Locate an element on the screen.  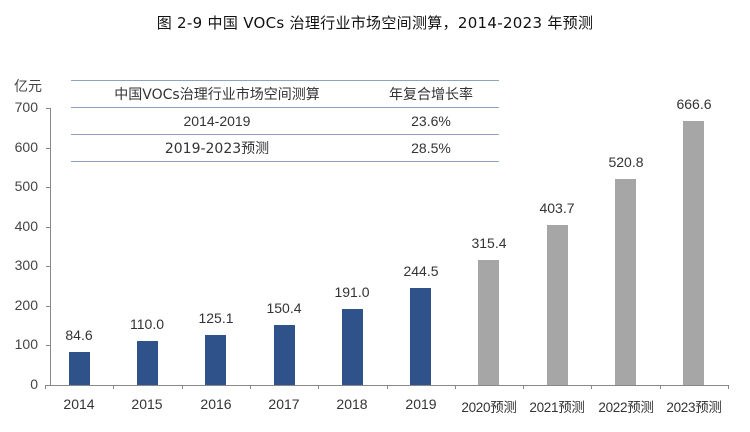
bar-2021预测 is located at coordinates (557, 305).